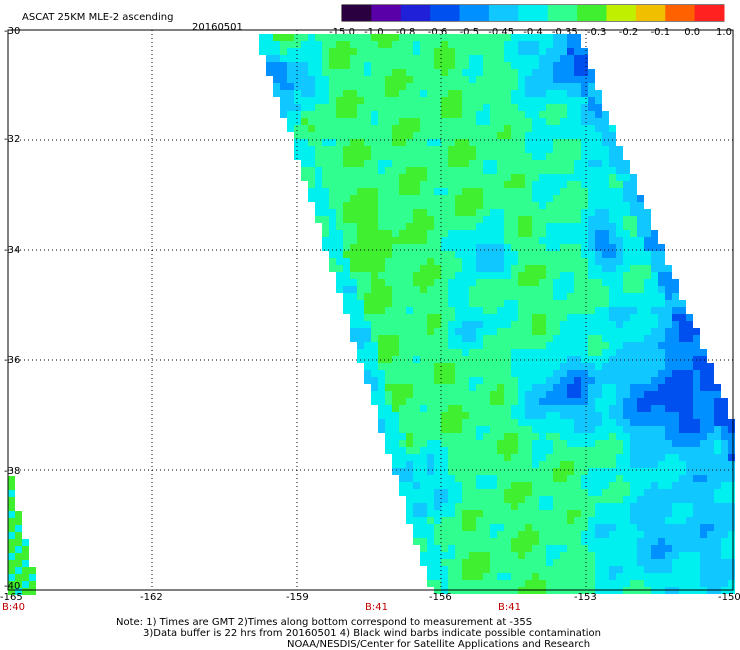 The width and height of the screenshot is (740, 650). Describe the element at coordinates (12, 250) in the screenshot. I see `lat-label: -34` at that location.